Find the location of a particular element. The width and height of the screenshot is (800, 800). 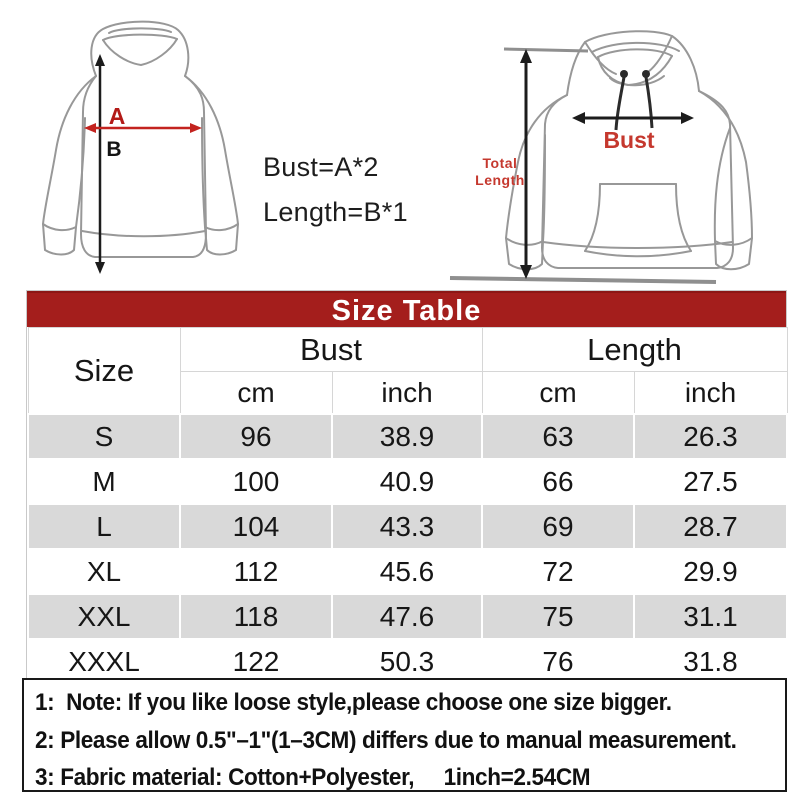

bust-cm-cell: 104 is located at coordinates (256, 526).